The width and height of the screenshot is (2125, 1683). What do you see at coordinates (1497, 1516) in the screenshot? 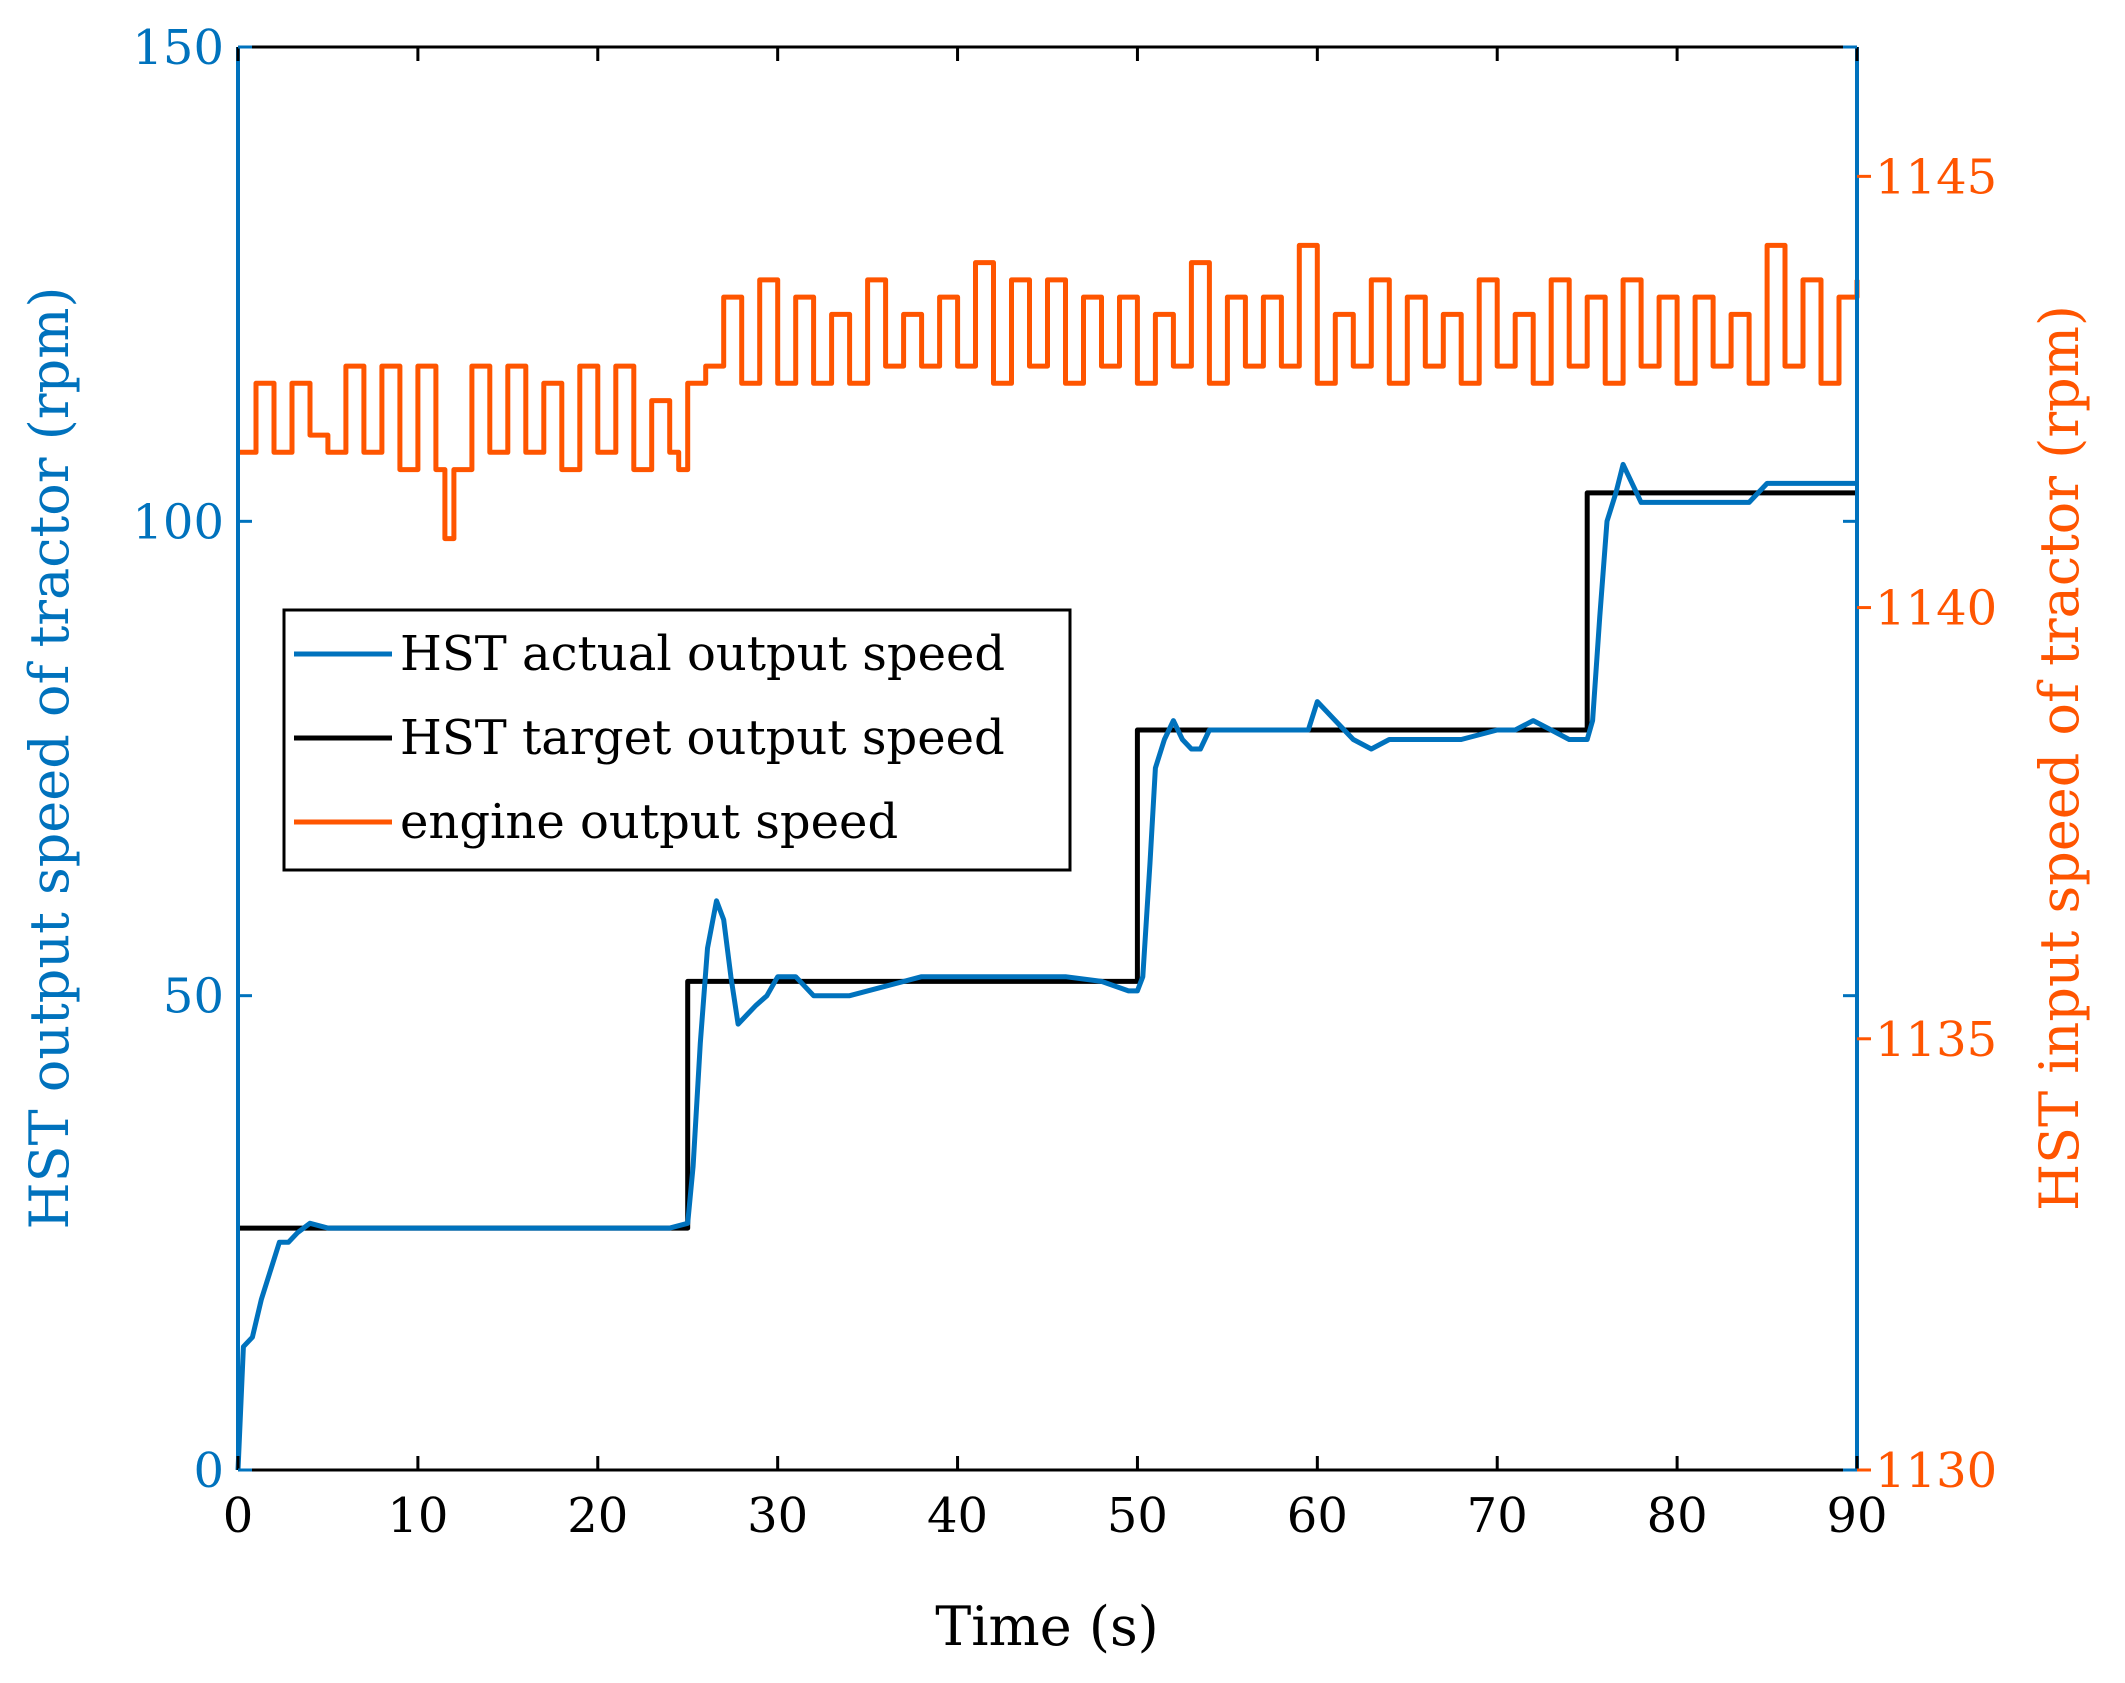
I see `x-tick-label: 70` at bounding box center [1497, 1516].